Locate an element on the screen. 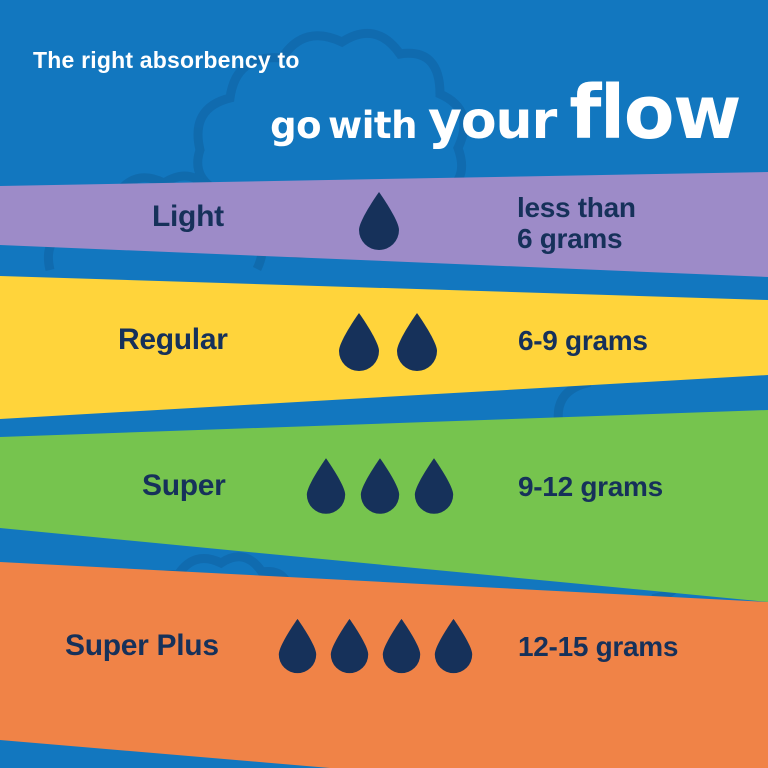 The width and height of the screenshot is (768, 768). headline: go with your flow is located at coordinates (370, 113).